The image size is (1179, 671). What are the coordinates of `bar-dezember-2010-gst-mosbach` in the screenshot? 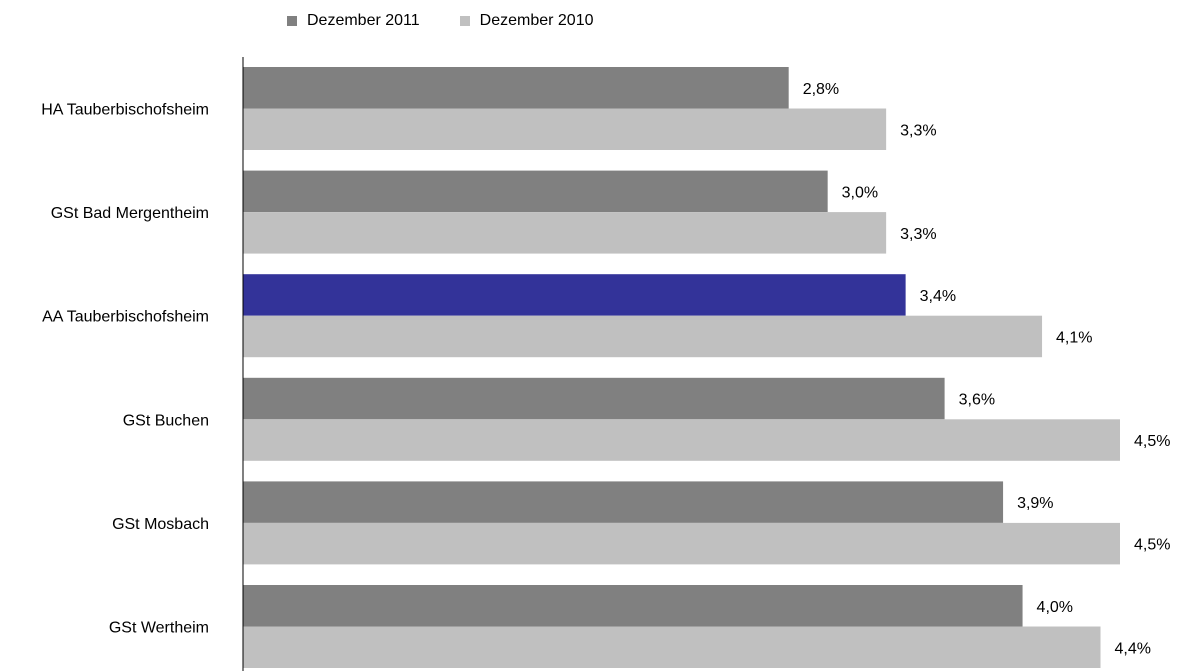 It's located at (681, 543).